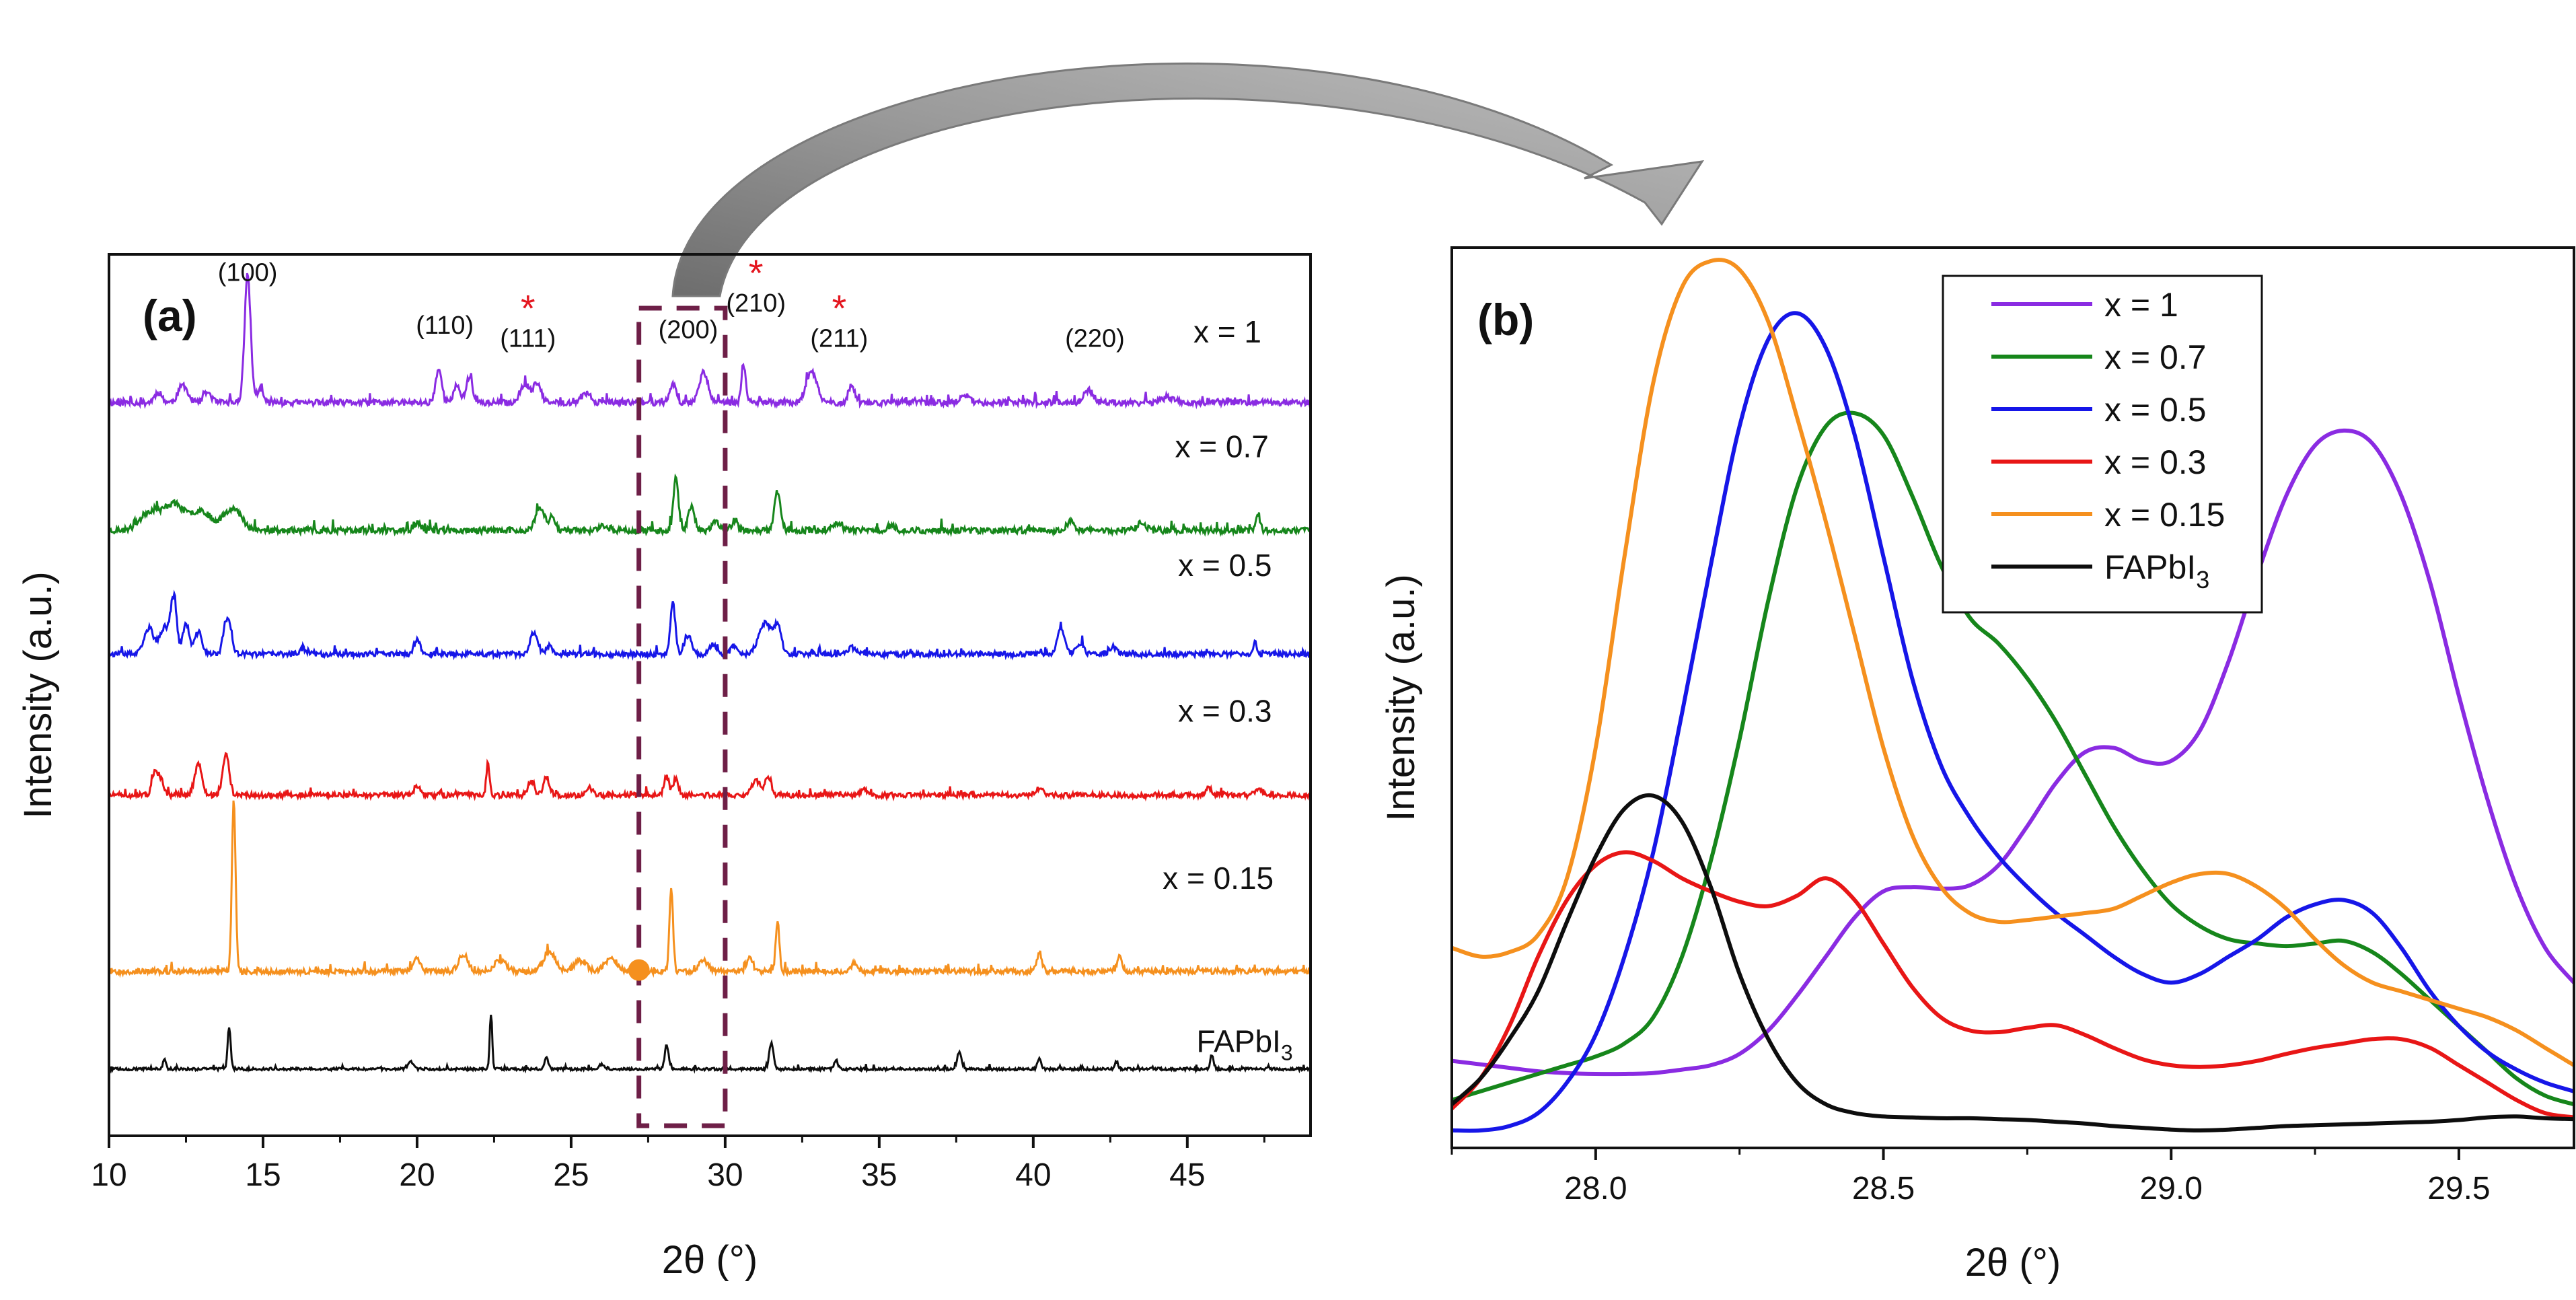 This screenshot has height=1300, width=2576. Describe the element at coordinates (445, 326) in the screenshot. I see `peak-label: (110)` at that location.